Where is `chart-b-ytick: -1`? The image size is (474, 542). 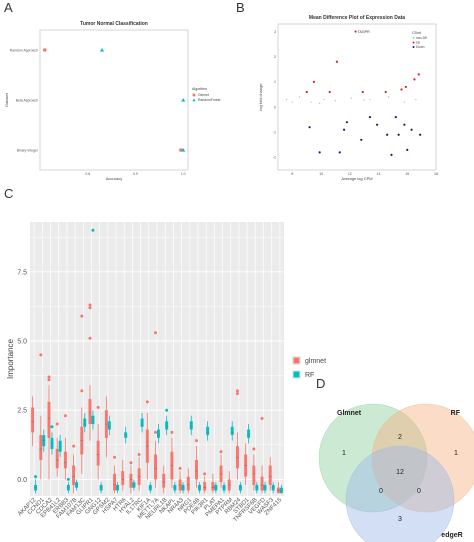 chart-b-ytick: -1 is located at coordinates (274, 133).